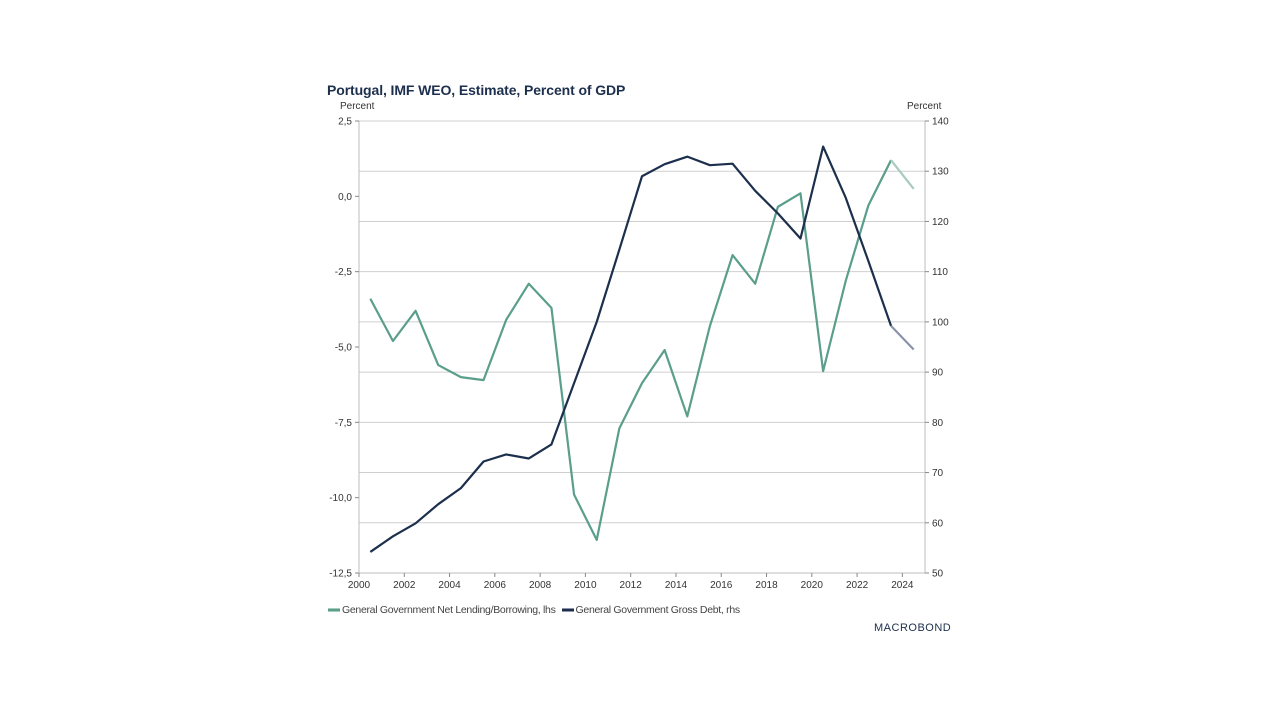 The image size is (1280, 720). Describe the element at coordinates (924, 106) in the screenshot. I see `right-axis-label: Percent` at that location.